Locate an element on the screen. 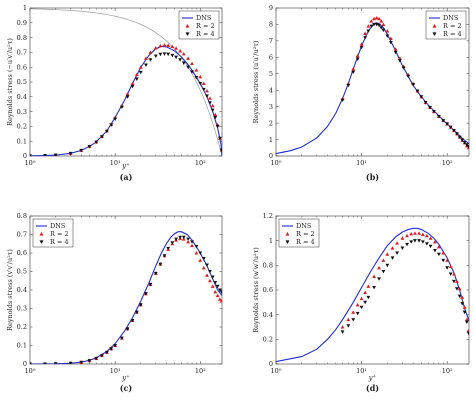 This screenshot has height=406, width=474. legend-label-dns: DNS is located at coordinates (57, 226).